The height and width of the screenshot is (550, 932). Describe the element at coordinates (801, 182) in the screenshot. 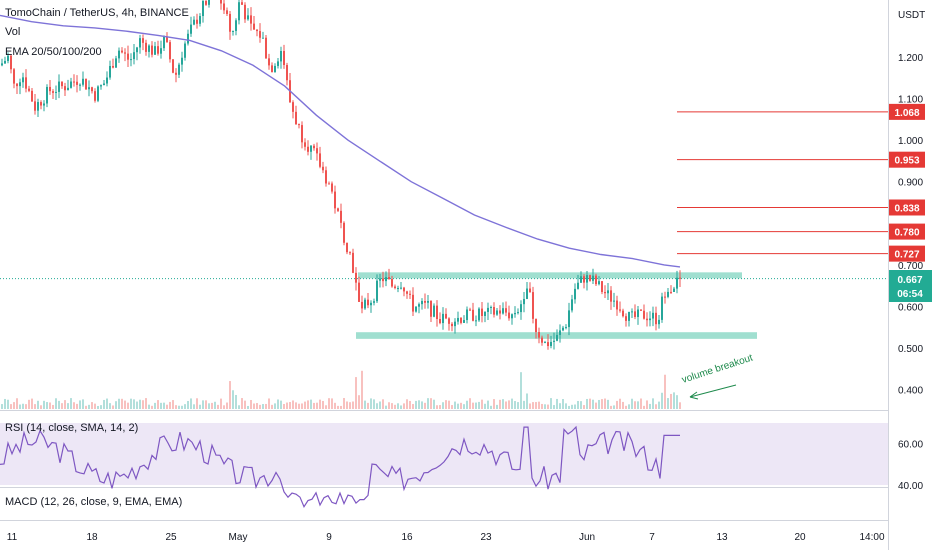

I see `resistance-levels: 1.068 0.953 0.838 0.780 0.727` at that location.